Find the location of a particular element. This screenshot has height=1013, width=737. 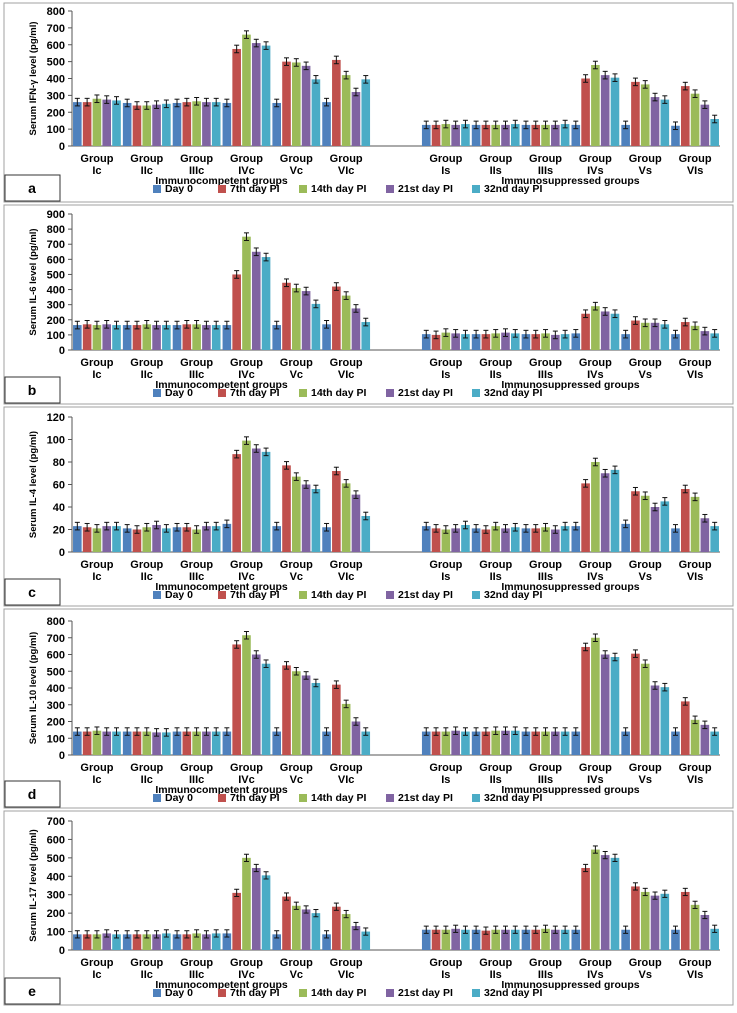

y-tick-label: 800 is located at coordinates (56, 230).